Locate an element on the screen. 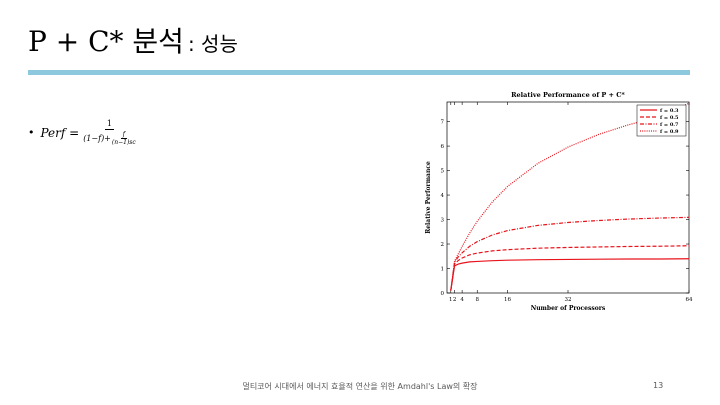 This screenshot has width=720, height=405. y-tick-label: 7 is located at coordinates (443, 123).